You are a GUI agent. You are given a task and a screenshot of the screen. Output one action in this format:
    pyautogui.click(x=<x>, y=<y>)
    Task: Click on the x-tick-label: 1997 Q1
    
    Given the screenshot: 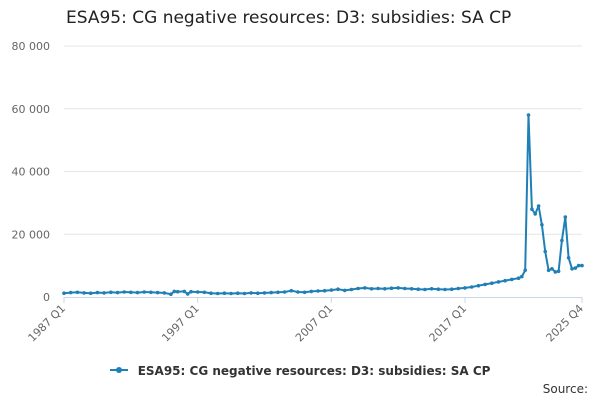 What is the action you would take?
    pyautogui.click(x=180, y=323)
    